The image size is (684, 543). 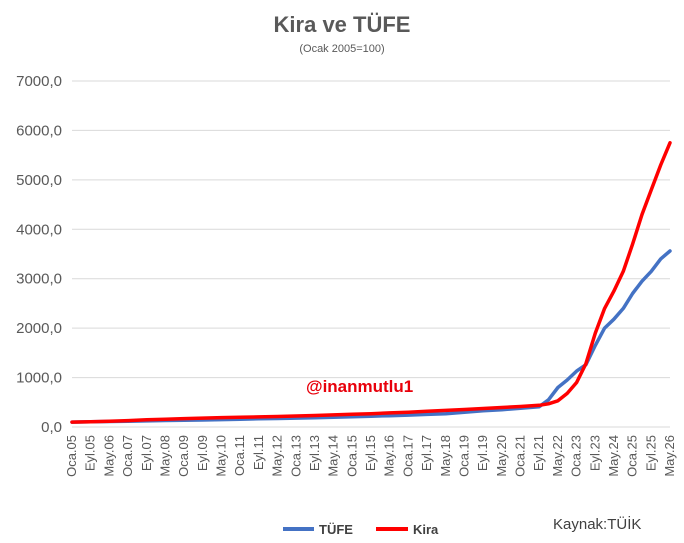 I want to click on x-tick-label: Oca.25, so click(x=632, y=456).